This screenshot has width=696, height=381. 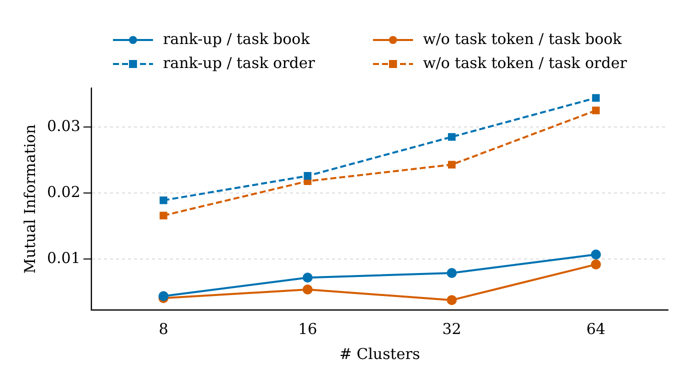 What do you see at coordinates (237, 39) in the screenshot?
I see `legend-label: rank-up / task book` at bounding box center [237, 39].